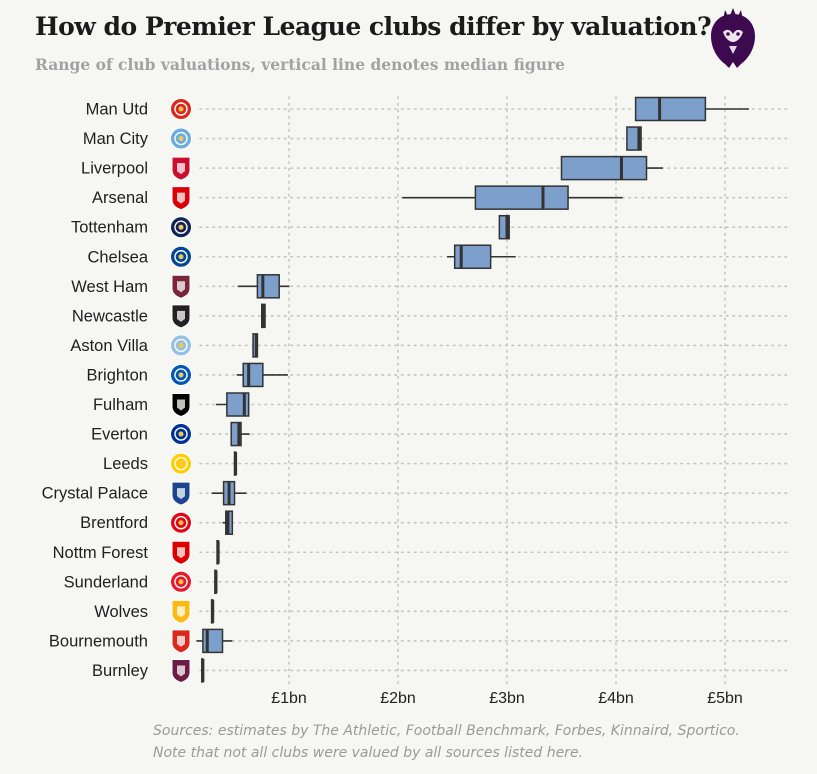  Describe the element at coordinates (733, 38) in the screenshot. I see `premier-league-lion-icon` at that location.